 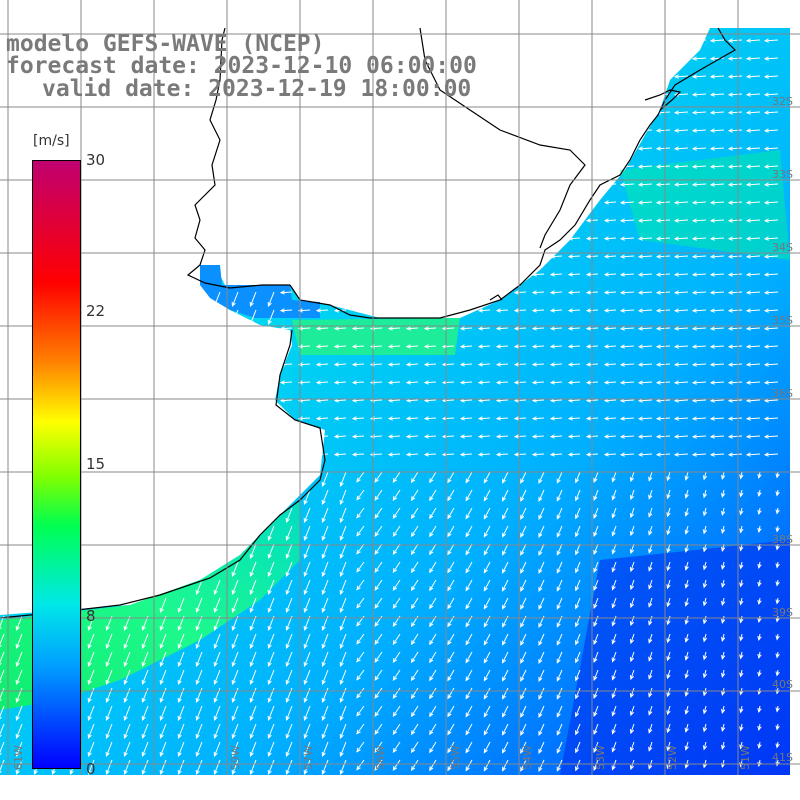 I want to click on lat-label: 39S, so click(x=782, y=612).